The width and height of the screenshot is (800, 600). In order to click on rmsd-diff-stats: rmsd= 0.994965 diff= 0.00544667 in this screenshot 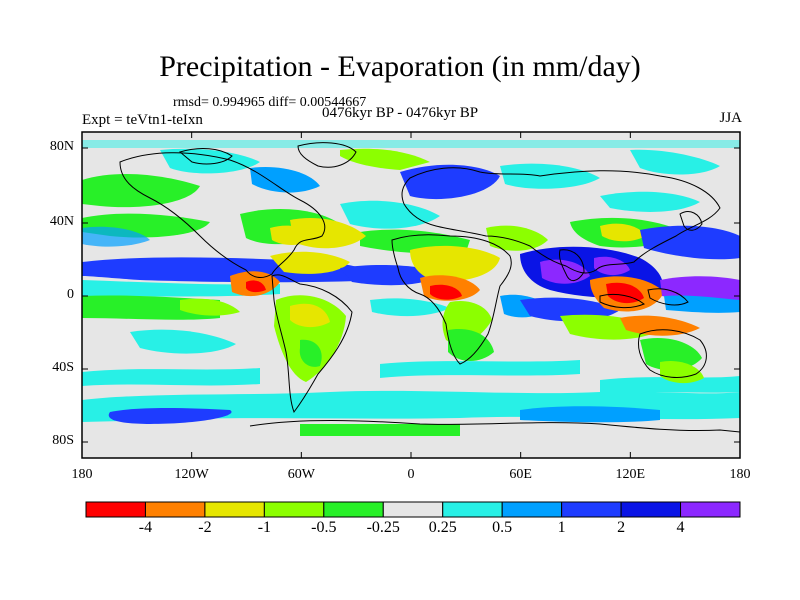, I will do `click(270, 102)`.